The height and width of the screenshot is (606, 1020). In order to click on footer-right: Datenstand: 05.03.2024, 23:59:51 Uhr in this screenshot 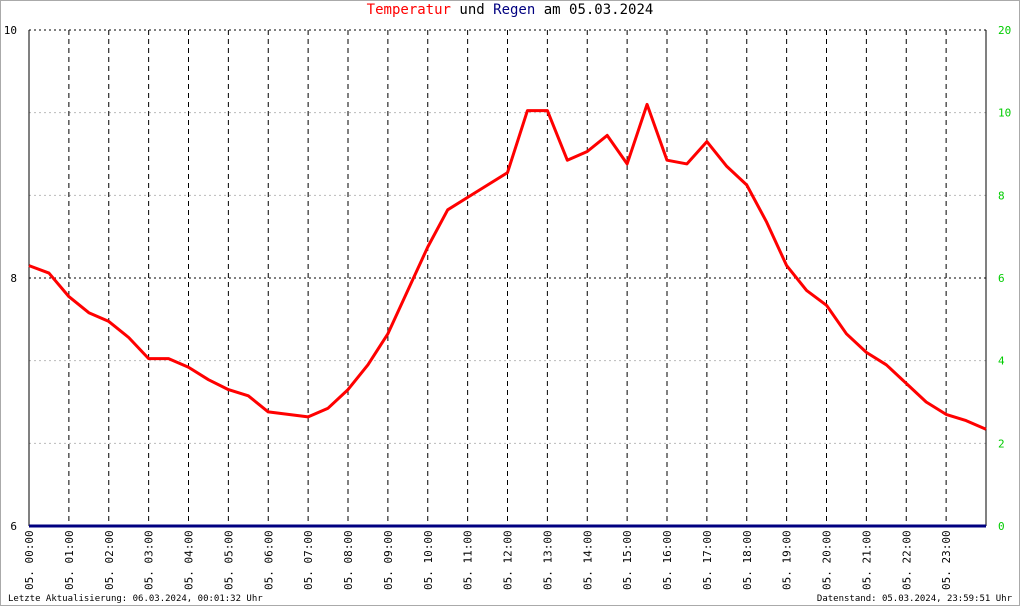, I will do `click(915, 599)`.